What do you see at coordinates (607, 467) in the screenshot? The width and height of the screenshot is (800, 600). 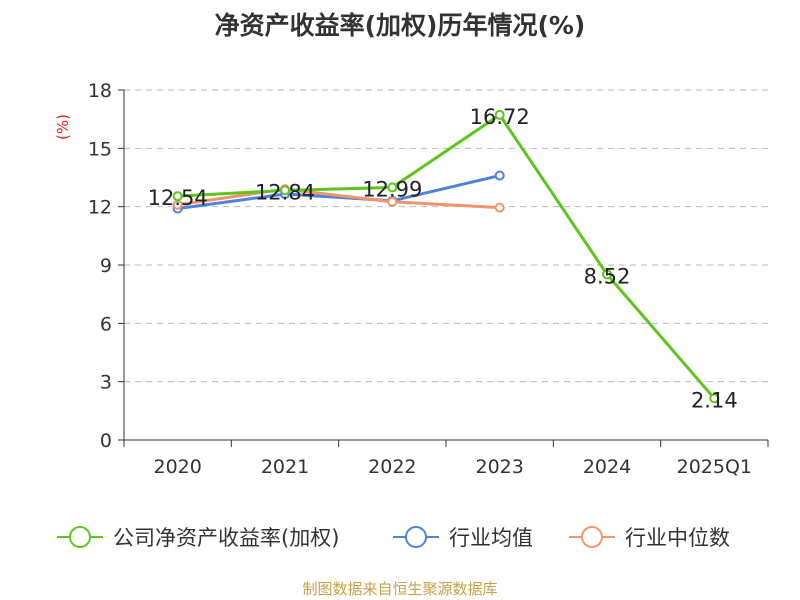 I see `x-tick-label: 2024` at bounding box center [607, 467].